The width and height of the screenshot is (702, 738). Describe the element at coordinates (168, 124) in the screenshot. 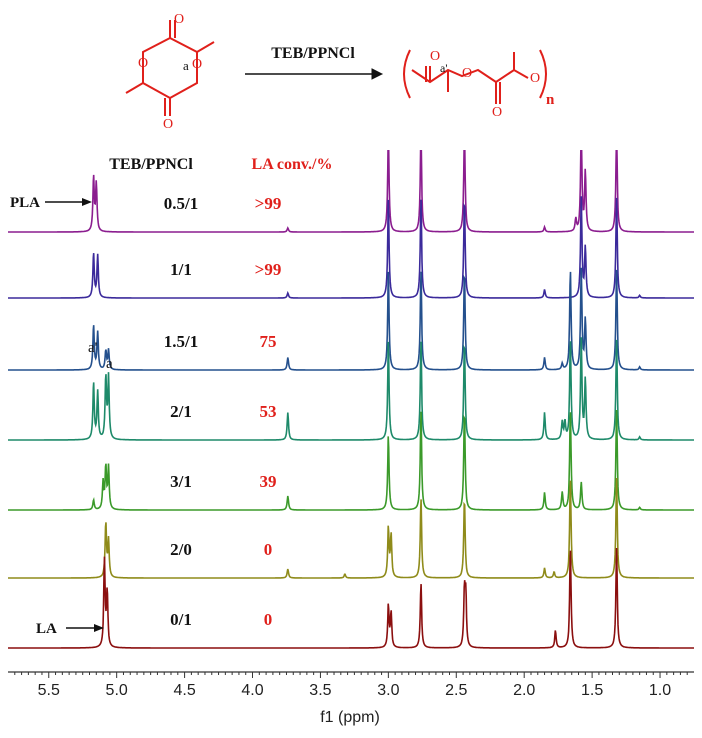

I see `scheme-o-4: O` at that location.